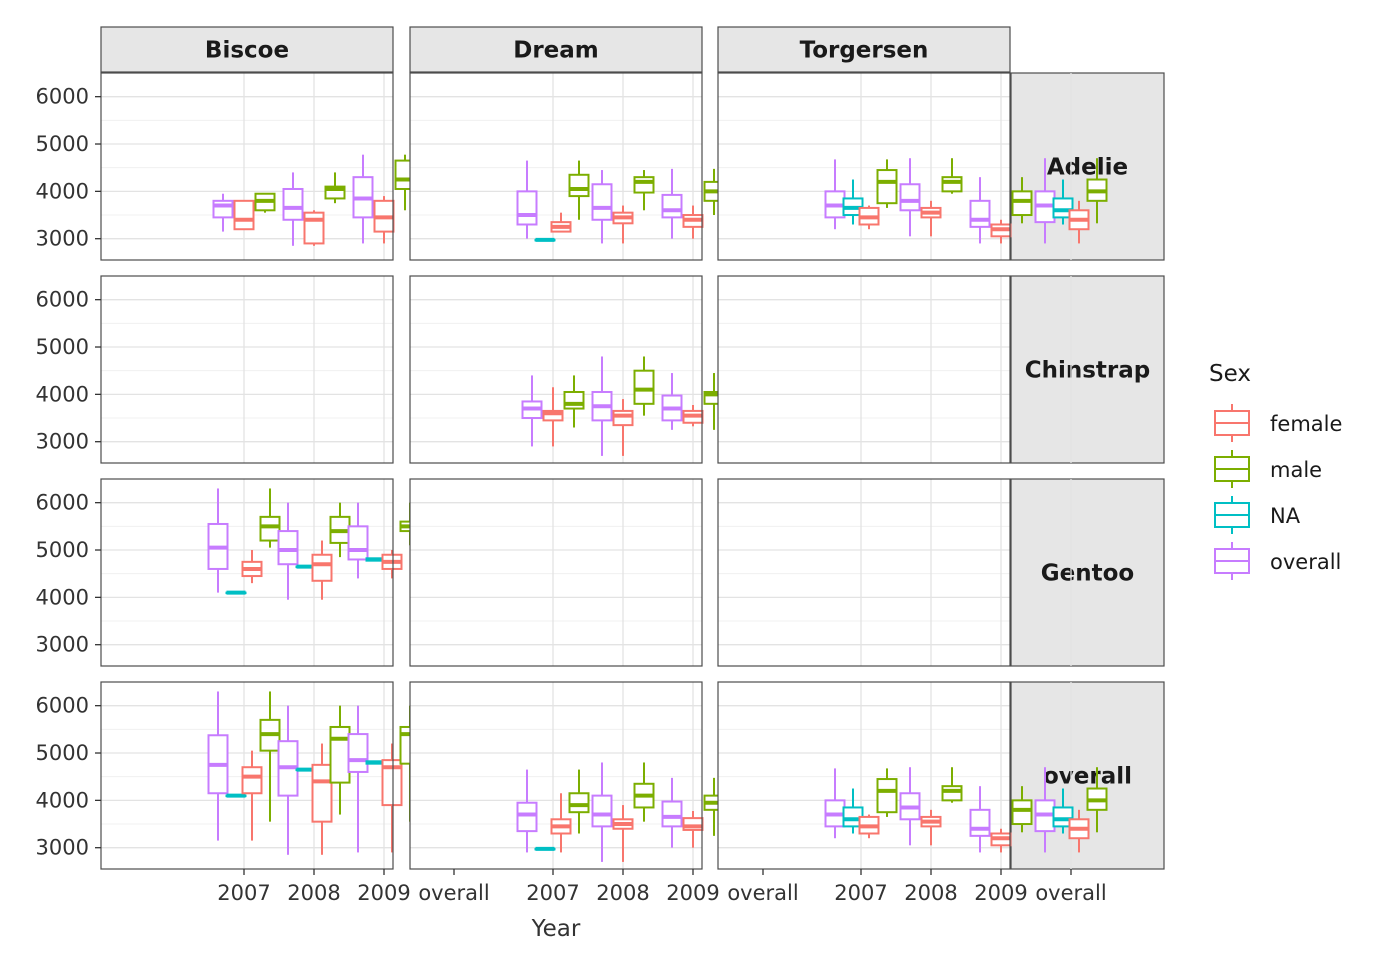 Image resolution: width=1382 pixels, height=960 pixels. Describe the element at coordinates (1232, 423) in the screenshot. I see `legend-key-female` at that location.